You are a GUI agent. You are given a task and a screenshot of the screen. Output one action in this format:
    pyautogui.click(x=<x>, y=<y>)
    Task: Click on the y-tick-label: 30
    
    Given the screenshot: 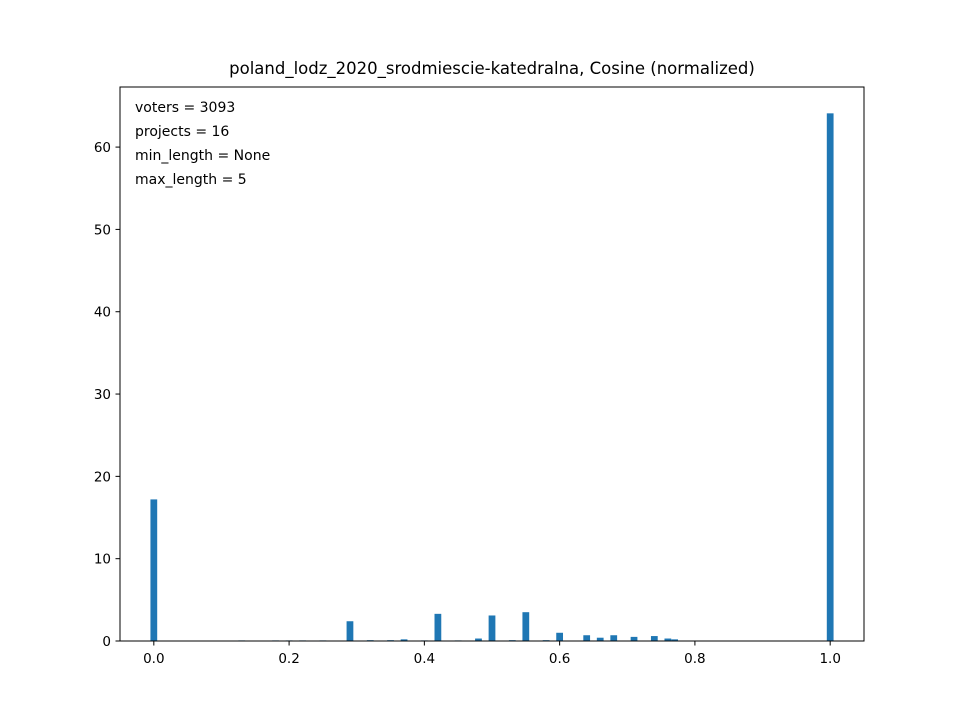 What is the action you would take?
    pyautogui.click(x=102, y=395)
    